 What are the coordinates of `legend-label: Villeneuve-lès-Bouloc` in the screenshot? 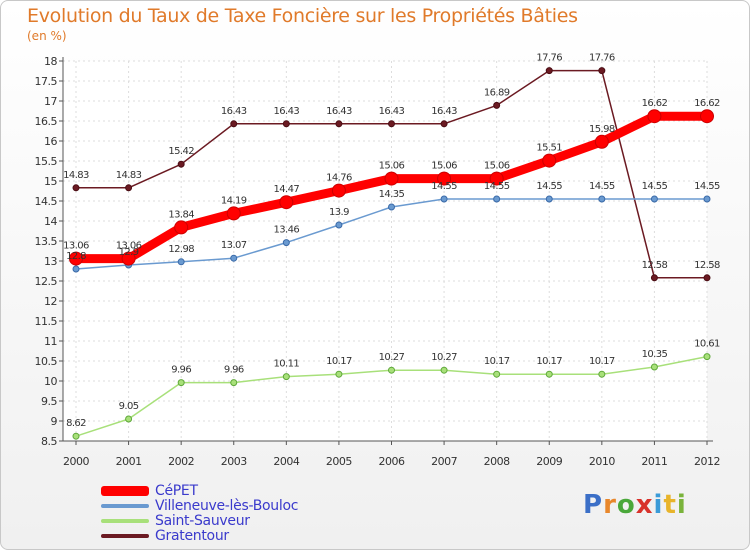 It's located at (227, 505).